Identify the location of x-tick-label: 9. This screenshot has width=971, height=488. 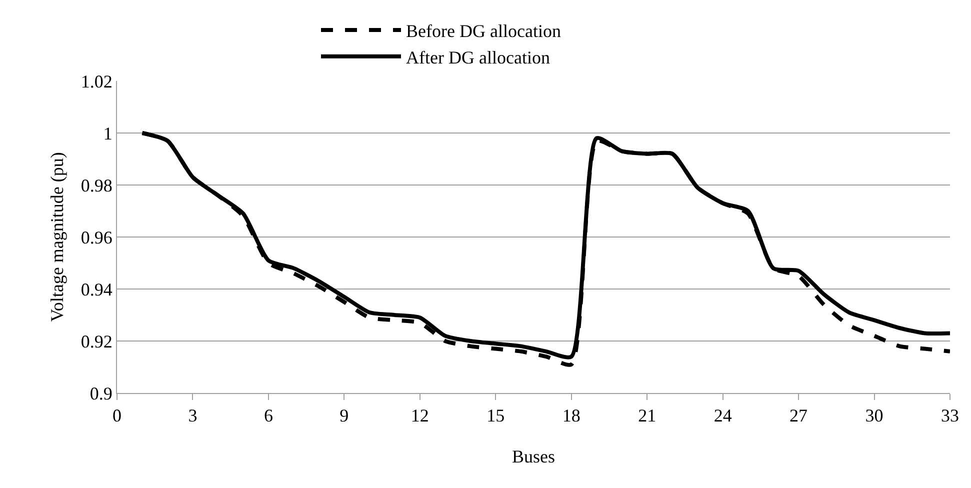
(344, 416).